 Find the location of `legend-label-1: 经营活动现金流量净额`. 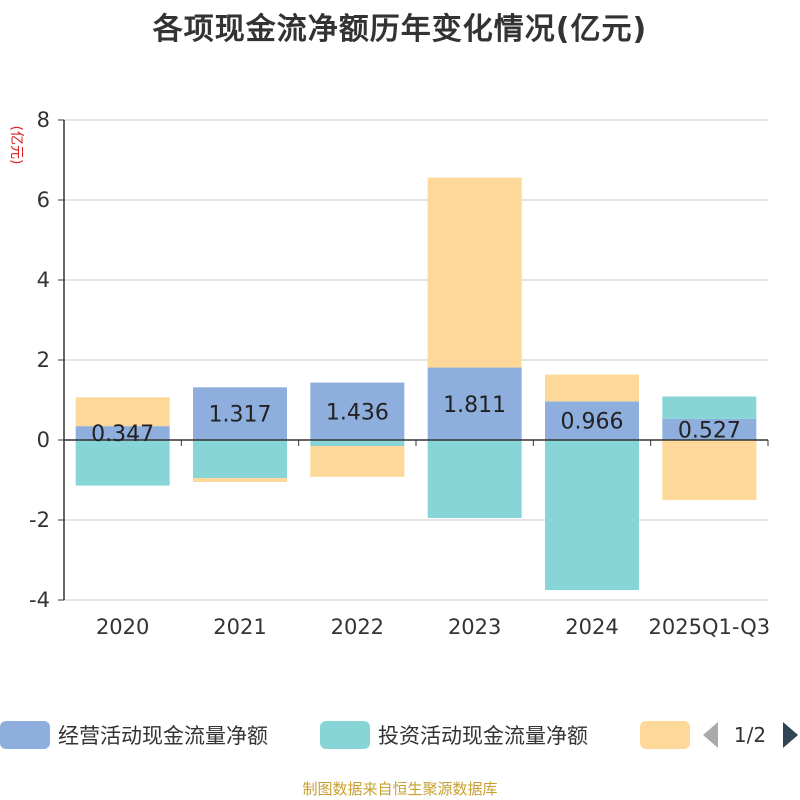

legend-label-1: 经营活动现金流量净额 is located at coordinates (163, 736).